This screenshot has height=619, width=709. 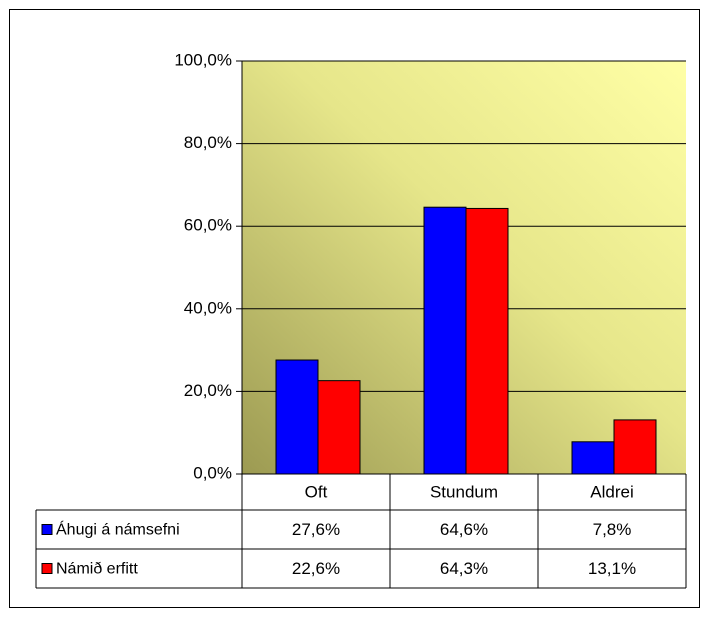 I want to click on category-label: Stundum, so click(x=464, y=491).